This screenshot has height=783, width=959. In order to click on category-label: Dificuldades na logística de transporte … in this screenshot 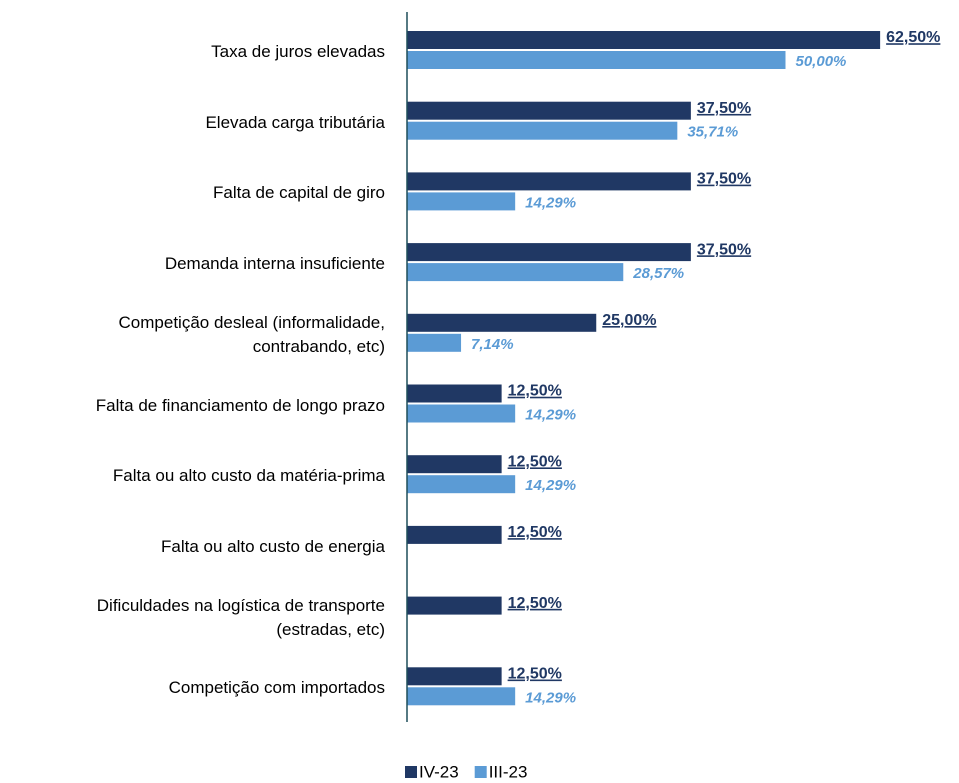, I will do `click(240, 617)`.